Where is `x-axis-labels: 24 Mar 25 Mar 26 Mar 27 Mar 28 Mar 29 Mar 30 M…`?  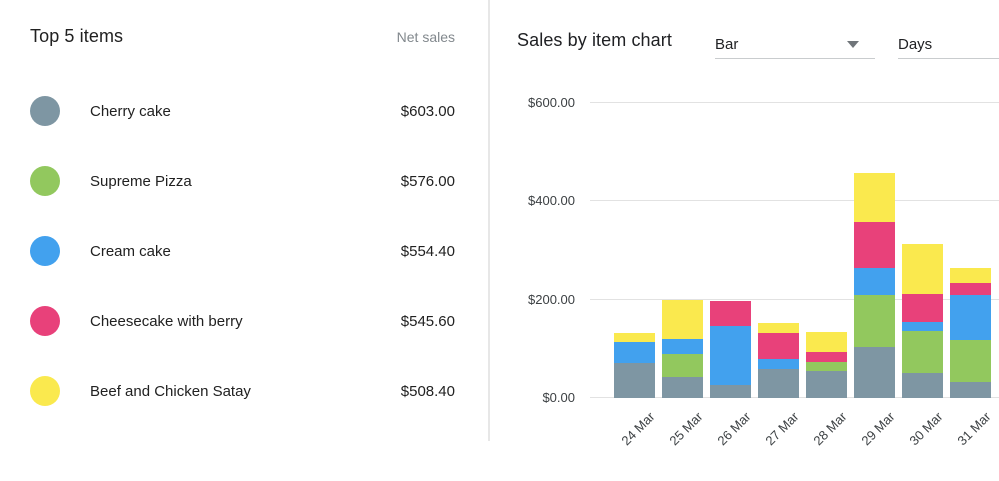 x-axis-labels: 24 Mar 25 Mar 26 Mar 27 Mar 28 Mar 29 Mar 30 M… is located at coordinates (794, 440).